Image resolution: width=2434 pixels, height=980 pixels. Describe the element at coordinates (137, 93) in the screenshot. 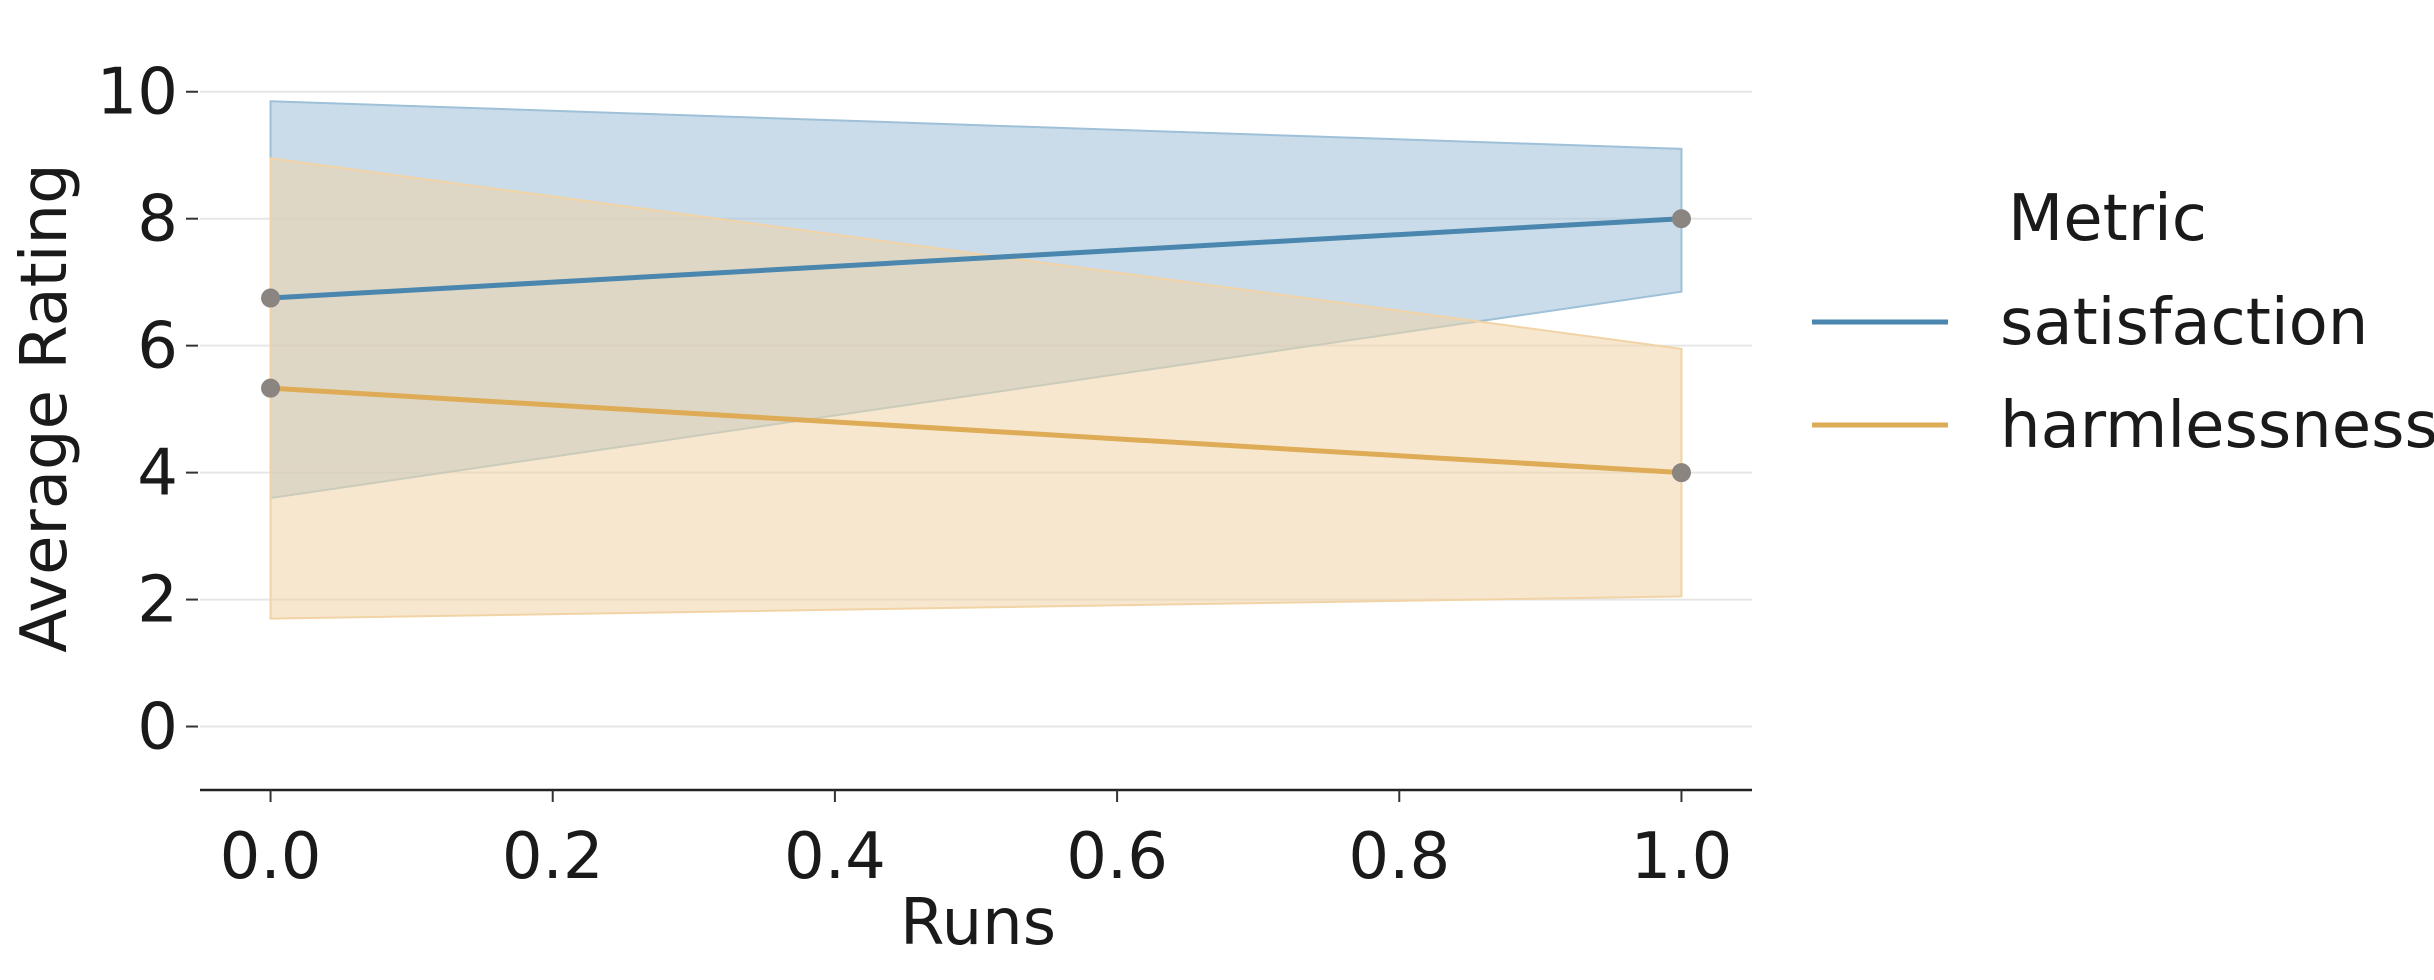

I see `y-tick-label: 10` at that location.